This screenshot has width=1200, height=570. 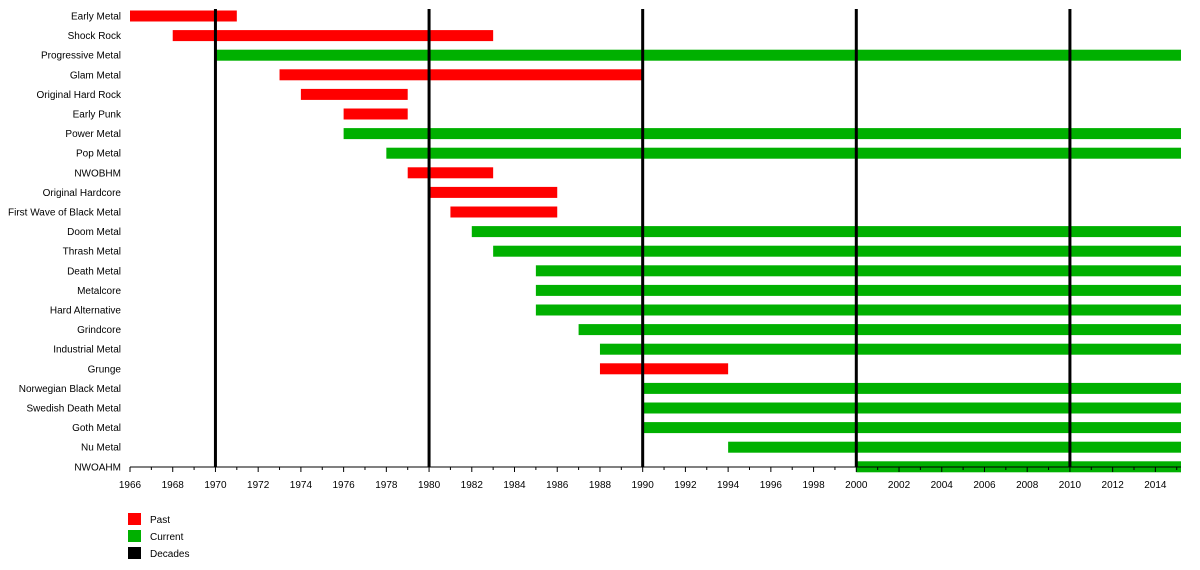 What do you see at coordinates (134, 553) in the screenshot?
I see `legend-swatch-decades` at bounding box center [134, 553].